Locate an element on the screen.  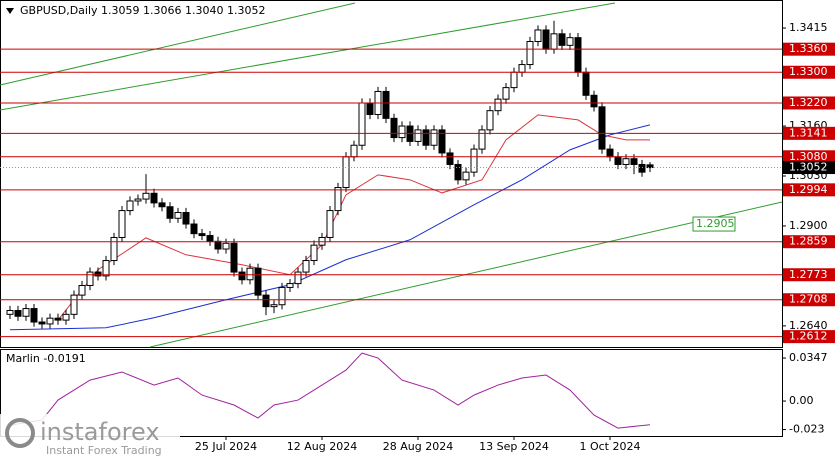
y-tick-label: 0.0347 is located at coordinates (808, 357).